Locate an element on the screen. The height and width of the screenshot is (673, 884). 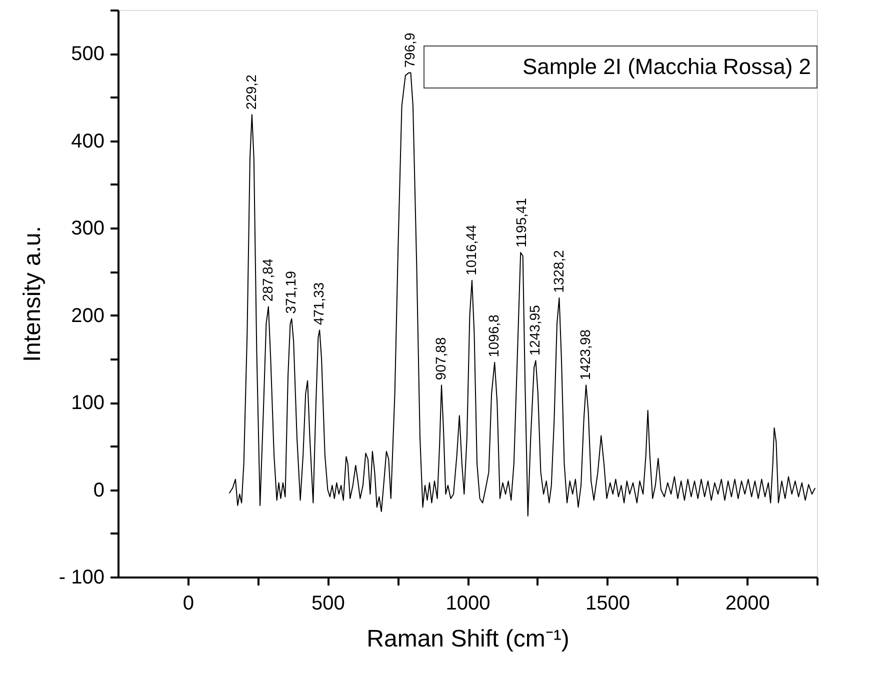
text: Sample 2I (Macchia Rossa) 2 is located at coordinates (666, 66).